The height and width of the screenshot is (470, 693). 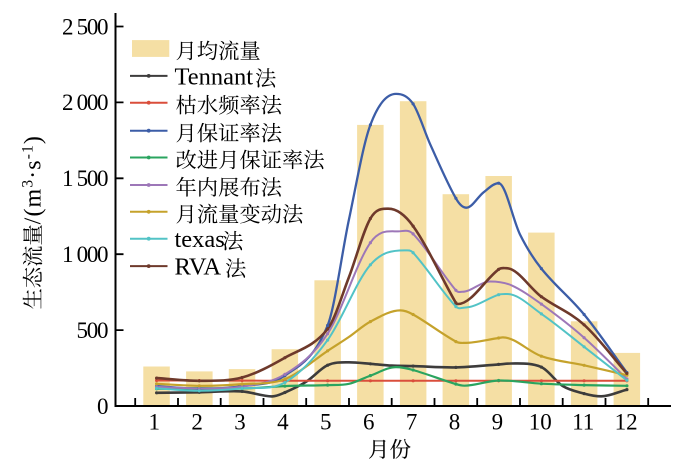 What do you see at coordinates (103, 406) in the screenshot?
I see `svg-text: 0` at bounding box center [103, 406].